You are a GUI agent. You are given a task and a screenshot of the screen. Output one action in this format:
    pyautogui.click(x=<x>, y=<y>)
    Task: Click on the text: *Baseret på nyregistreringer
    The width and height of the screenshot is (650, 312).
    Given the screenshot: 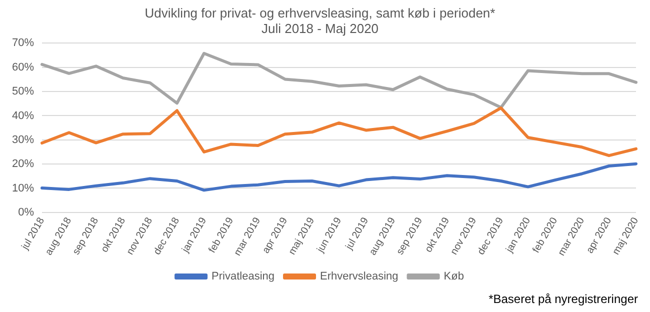 What is the action you would take?
    pyautogui.click(x=563, y=299)
    